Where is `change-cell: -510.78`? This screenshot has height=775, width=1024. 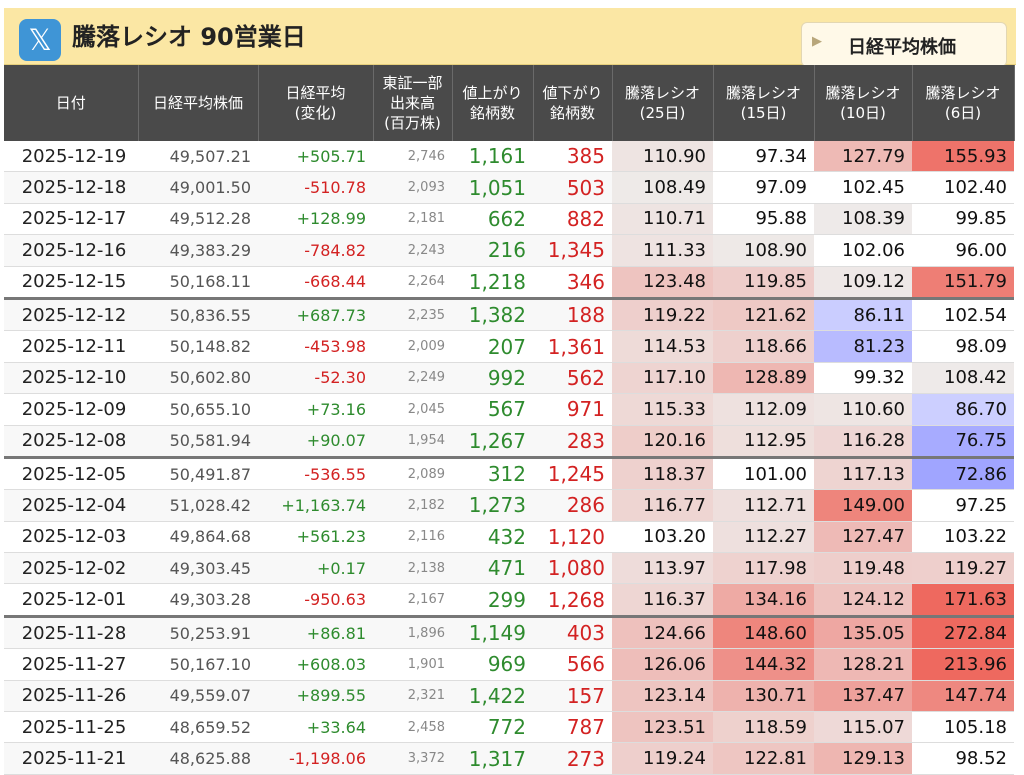 change-cell: -510.78 is located at coordinates (315, 187).